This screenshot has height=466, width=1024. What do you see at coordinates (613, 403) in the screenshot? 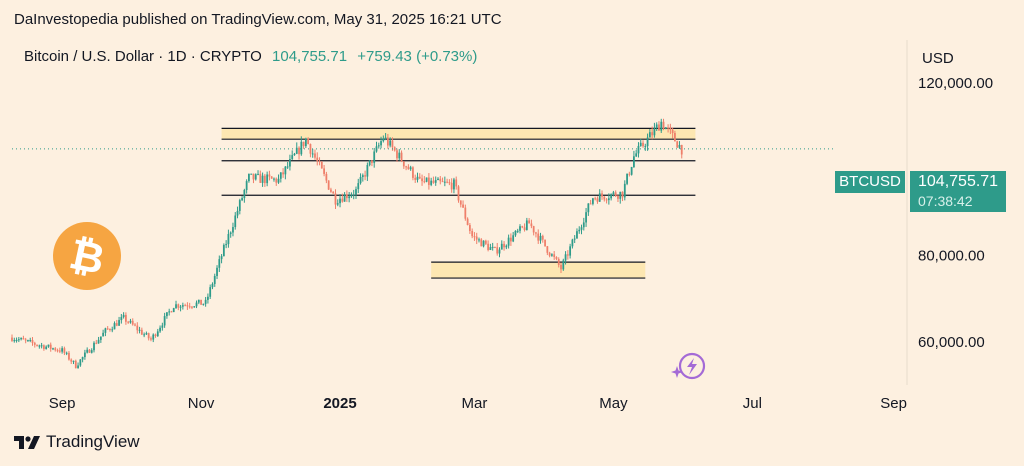
I see `x-tick-label-4: May` at bounding box center [613, 403].